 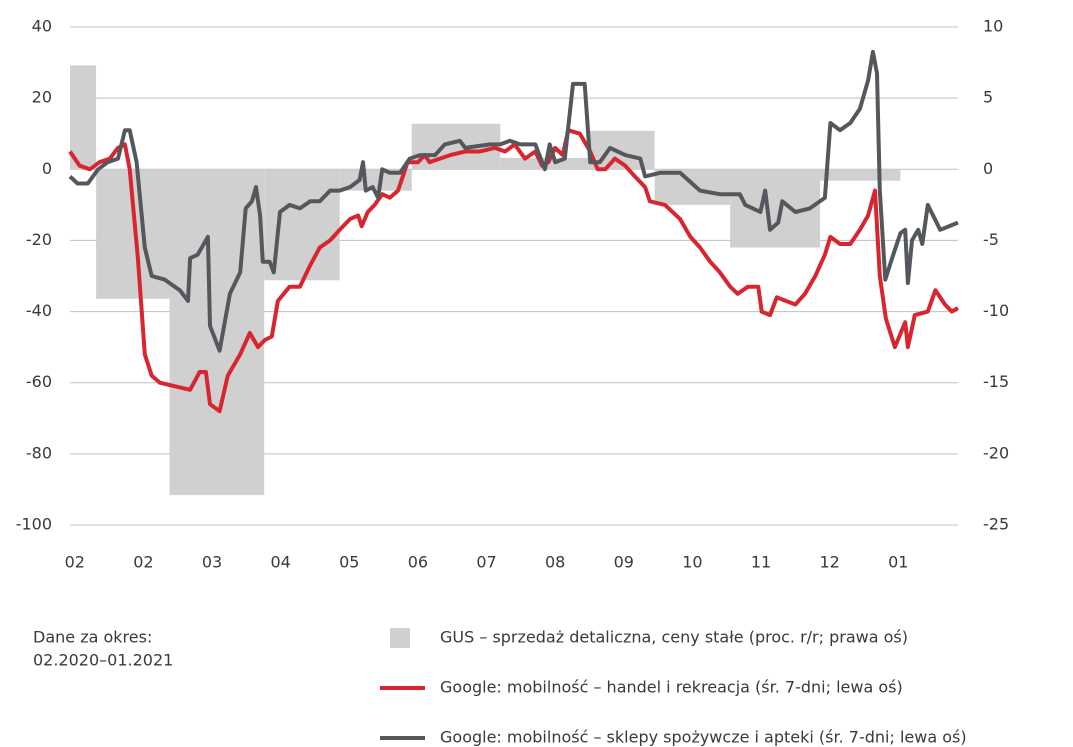 I want to click on y2-tick-label: -20, so click(x=996, y=452).